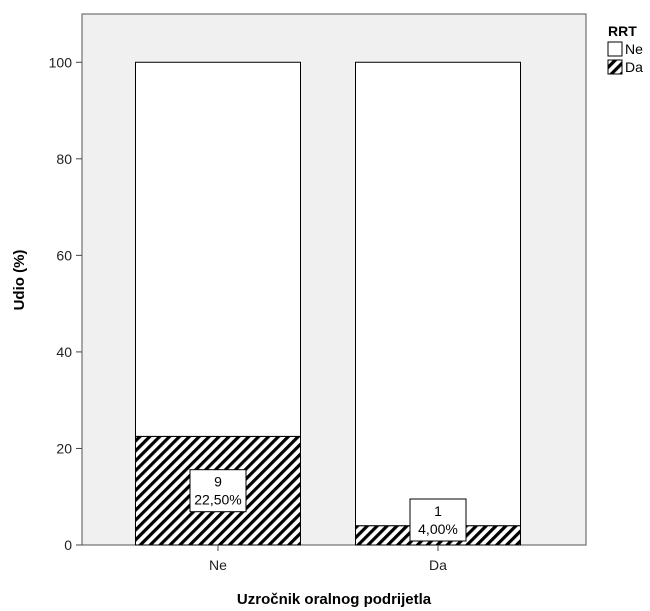 The height and width of the screenshot is (611, 650). What do you see at coordinates (61, 62) in the screenshot?
I see `y-tick-label: 100` at bounding box center [61, 62].